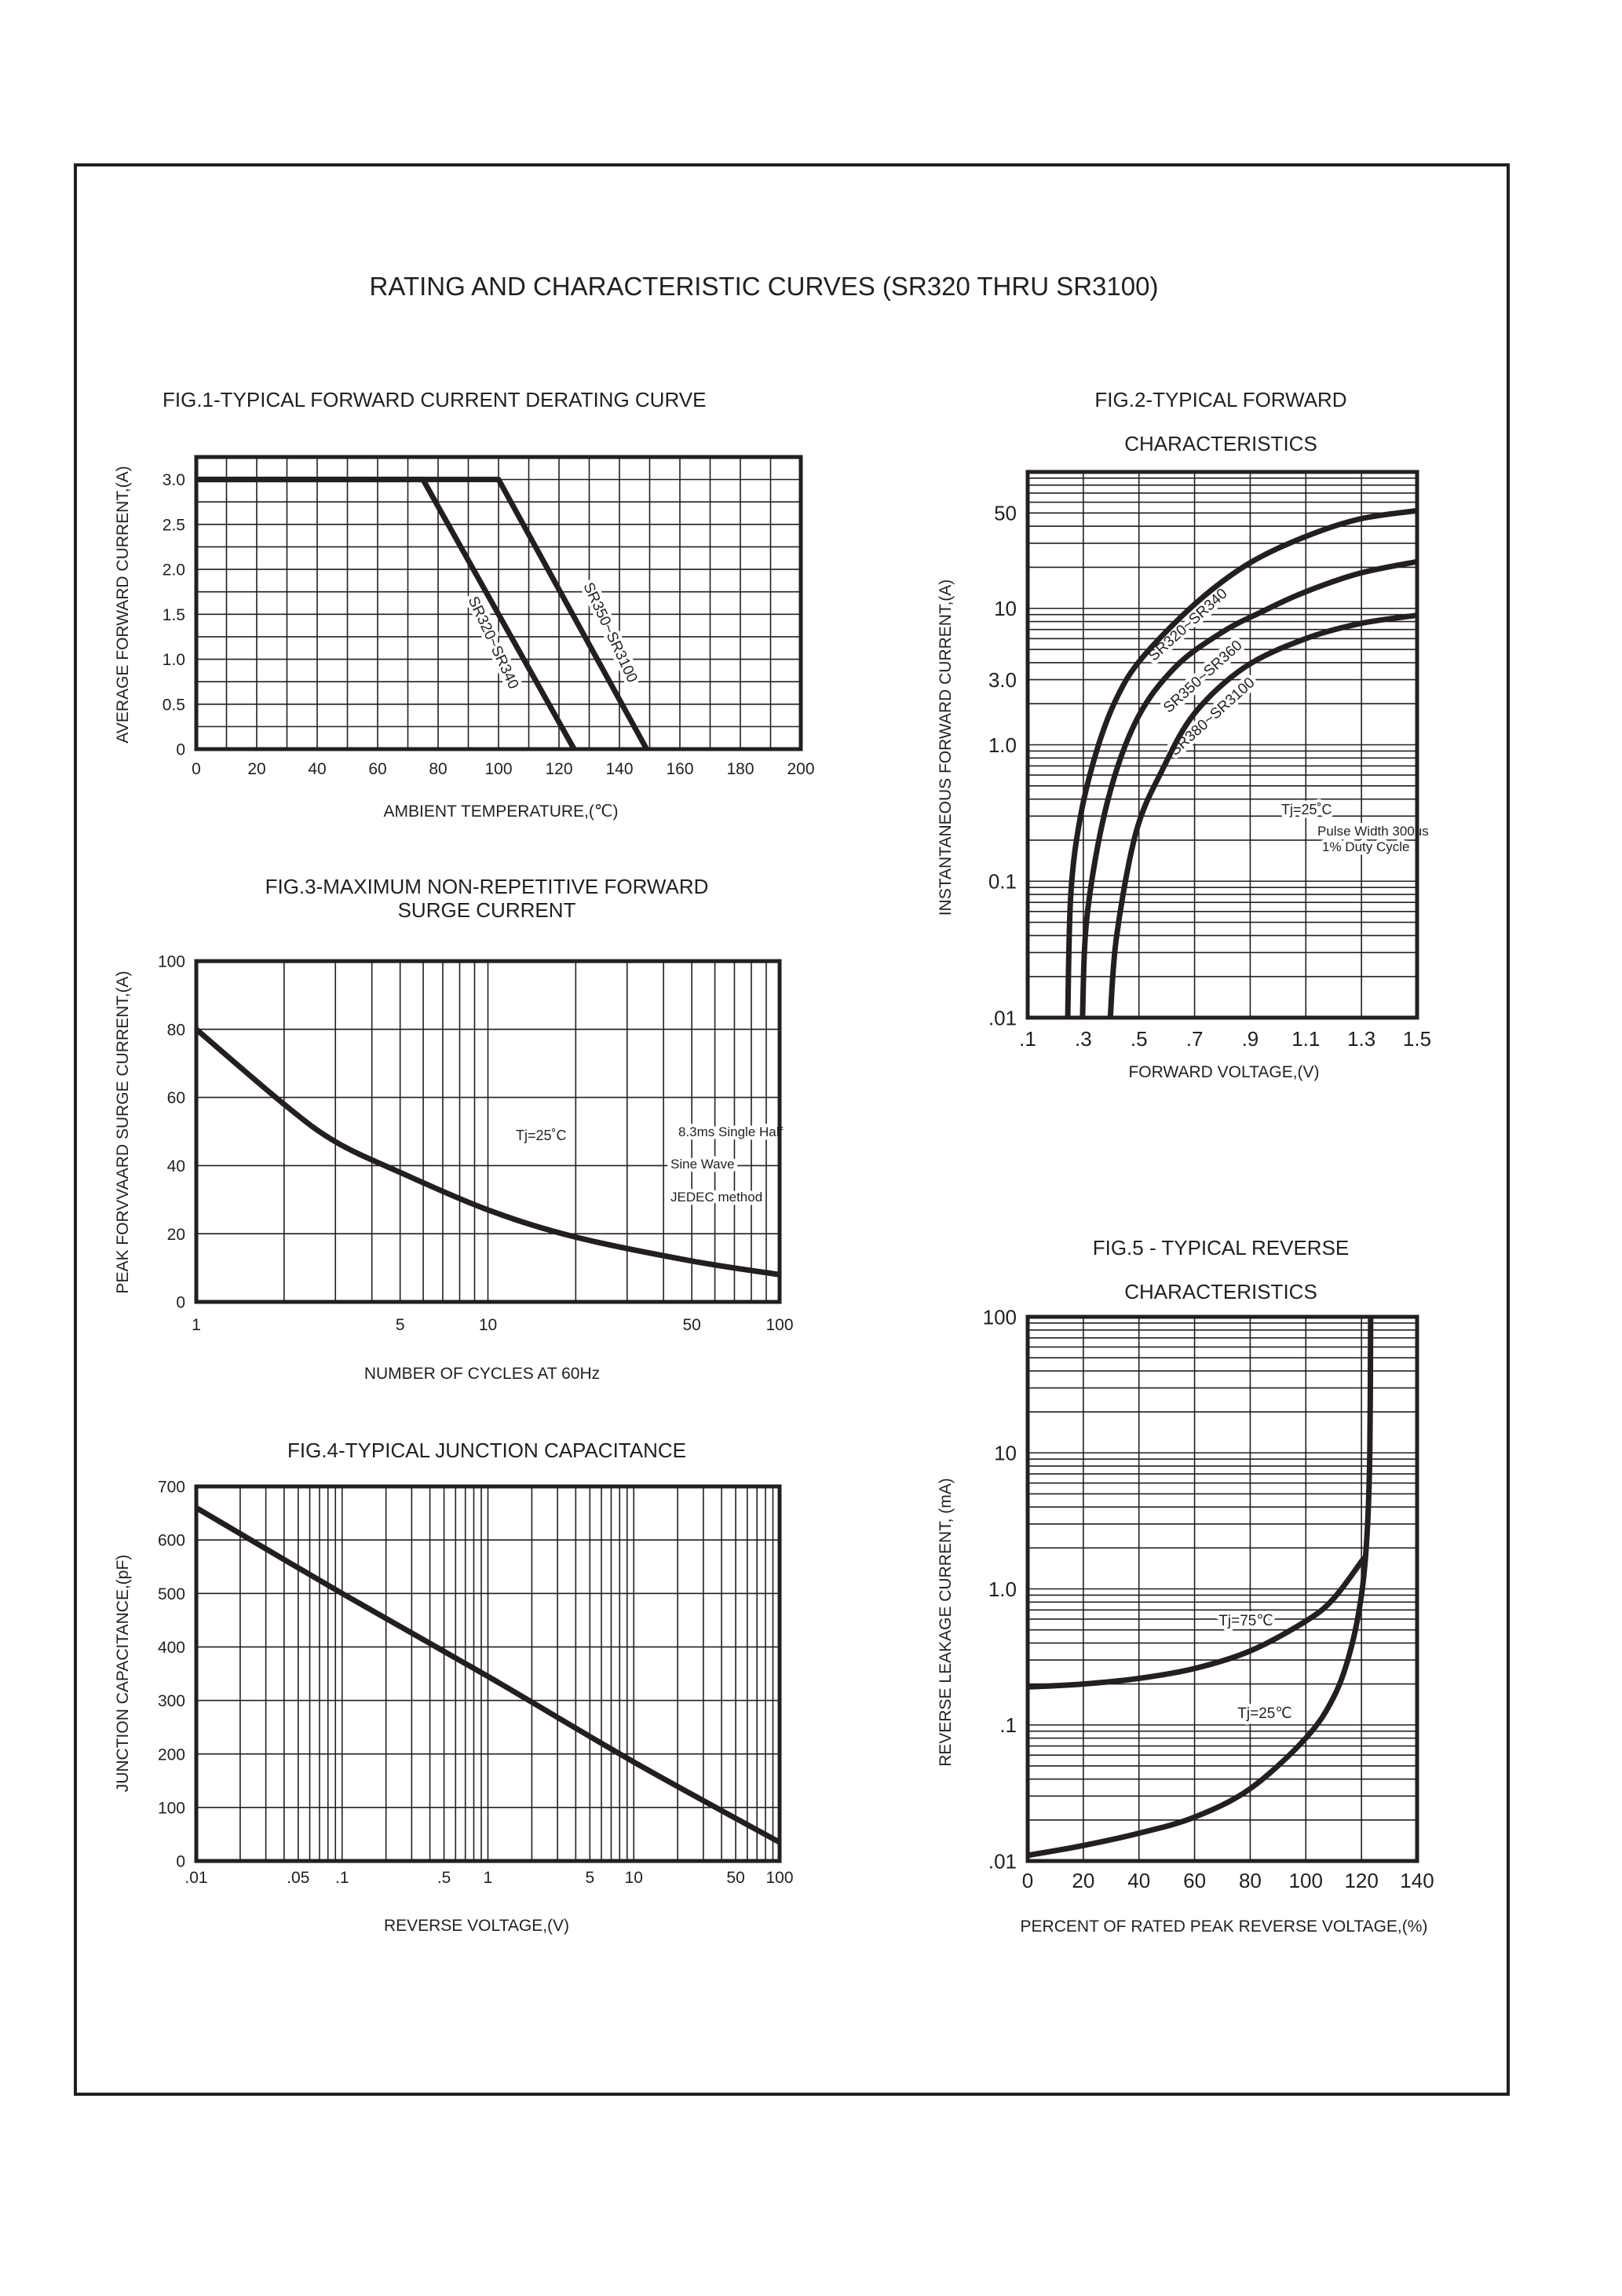  I want to click on y-tick-label: 1.5, so click(174, 615).